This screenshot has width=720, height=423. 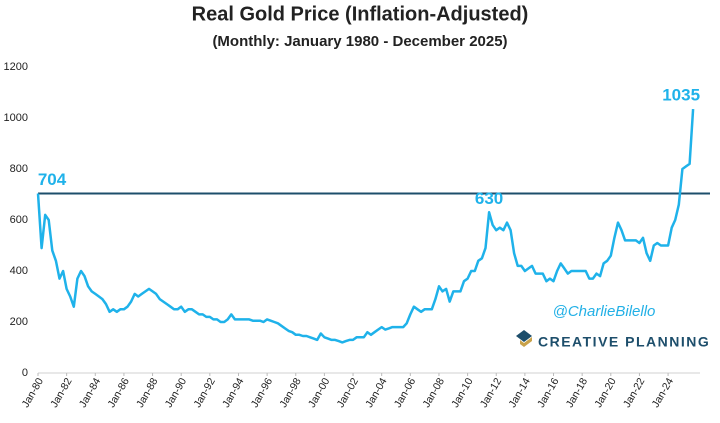 I want to click on y-tick-label: 600, so click(x=19, y=220).